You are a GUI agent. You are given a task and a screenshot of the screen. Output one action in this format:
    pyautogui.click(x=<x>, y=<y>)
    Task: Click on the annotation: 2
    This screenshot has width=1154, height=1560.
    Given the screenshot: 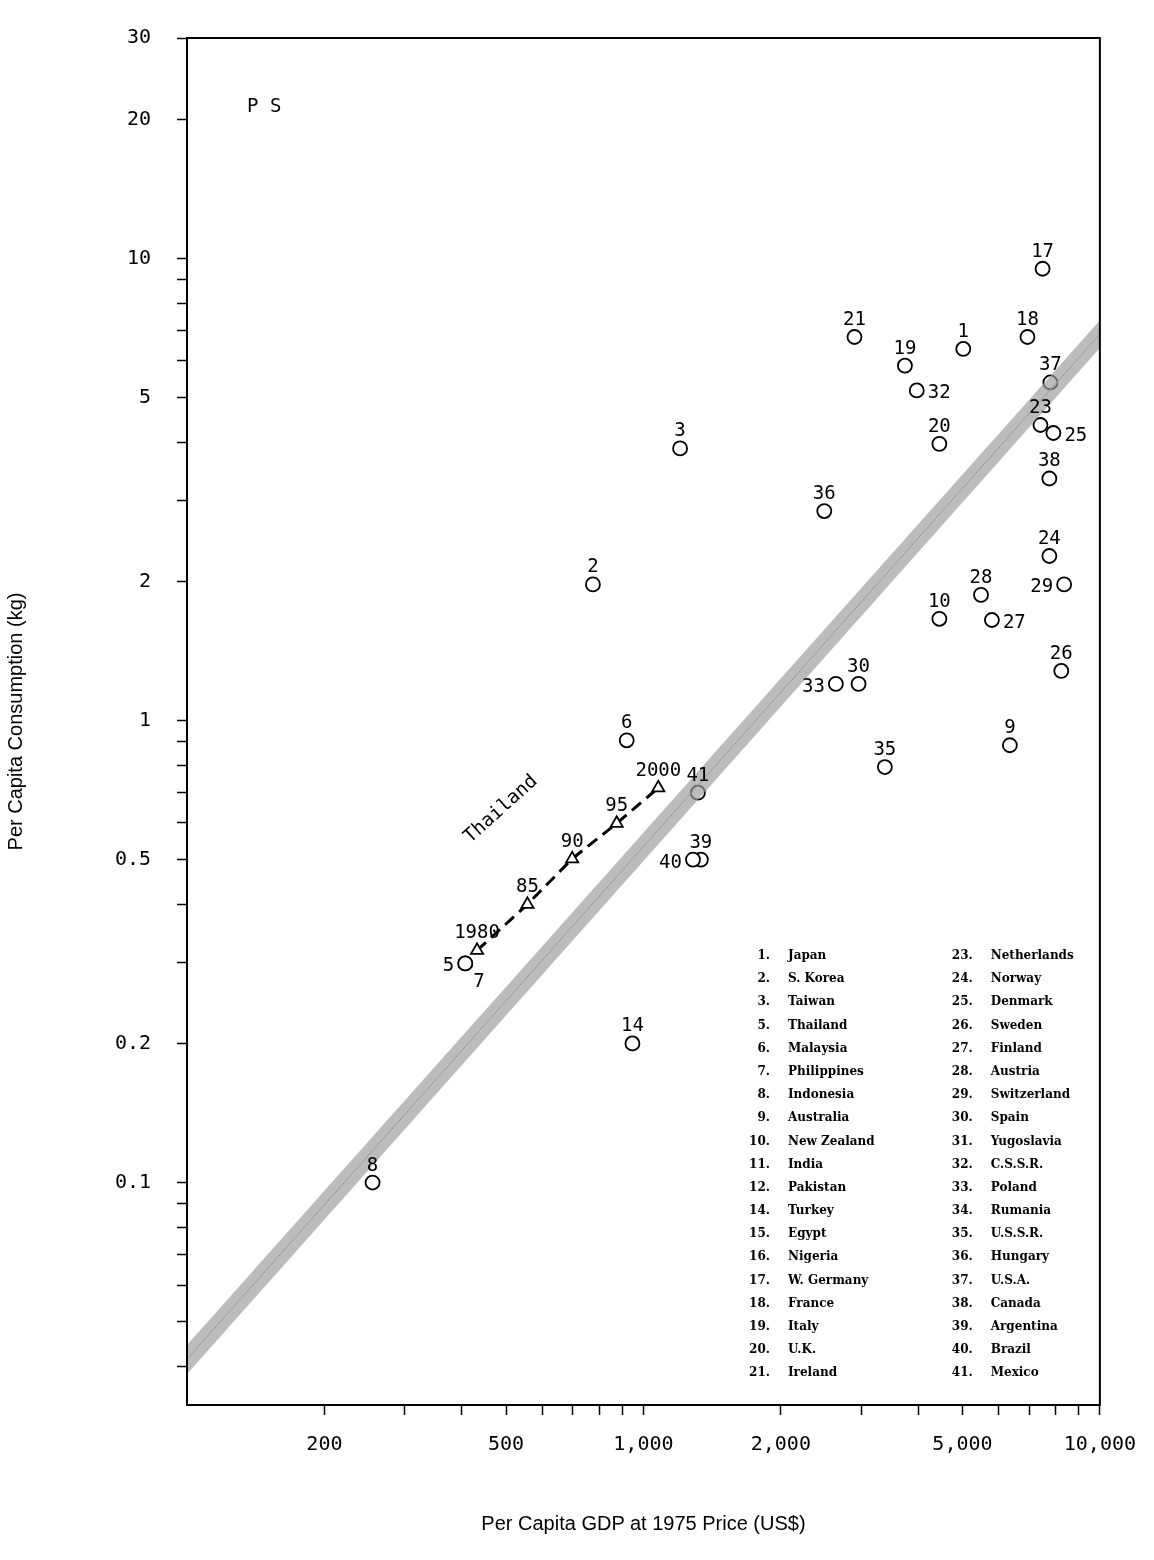 What is the action you would take?
    pyautogui.click(x=593, y=565)
    